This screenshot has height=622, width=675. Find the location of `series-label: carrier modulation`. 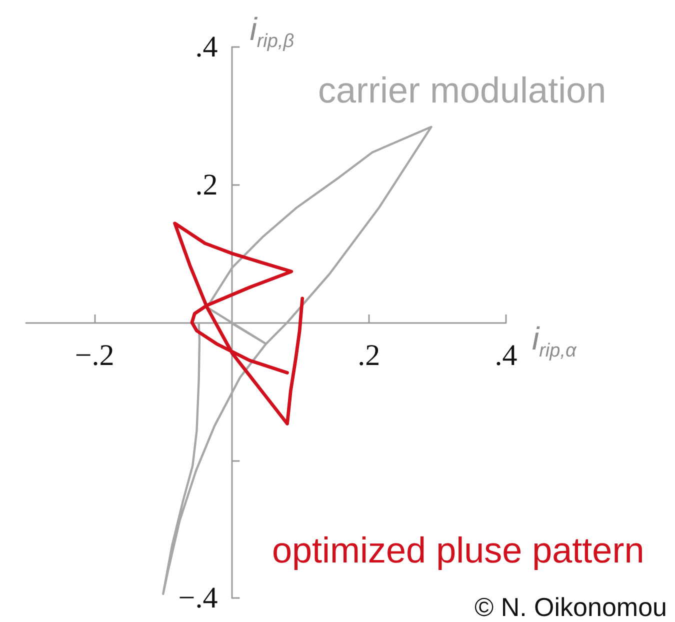

series-label: carrier modulation is located at coordinates (462, 90).